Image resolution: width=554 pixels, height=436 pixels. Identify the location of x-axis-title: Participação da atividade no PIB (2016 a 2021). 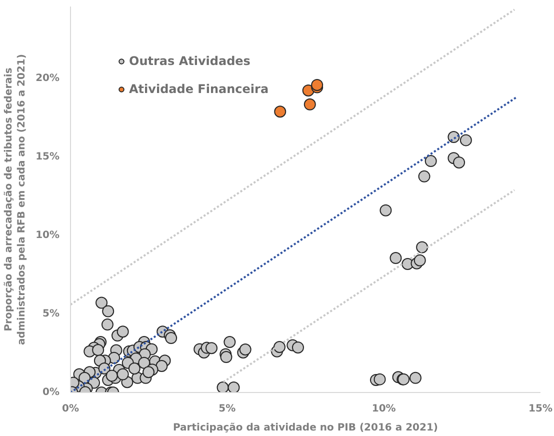
(305, 428).